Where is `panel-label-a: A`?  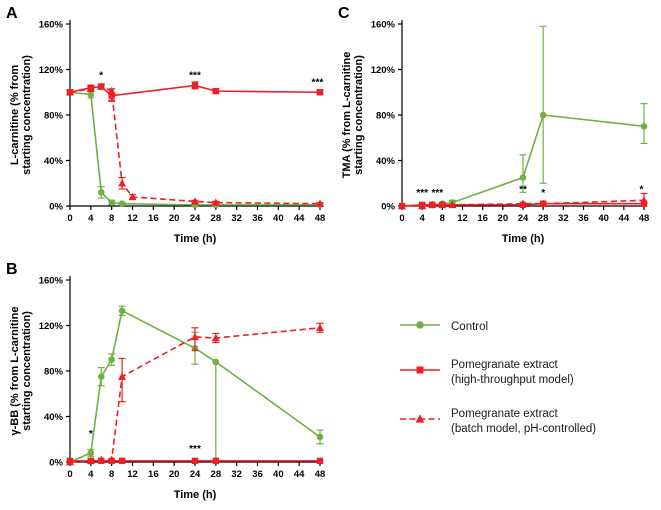
panel-label-a: A is located at coordinates (12, 13).